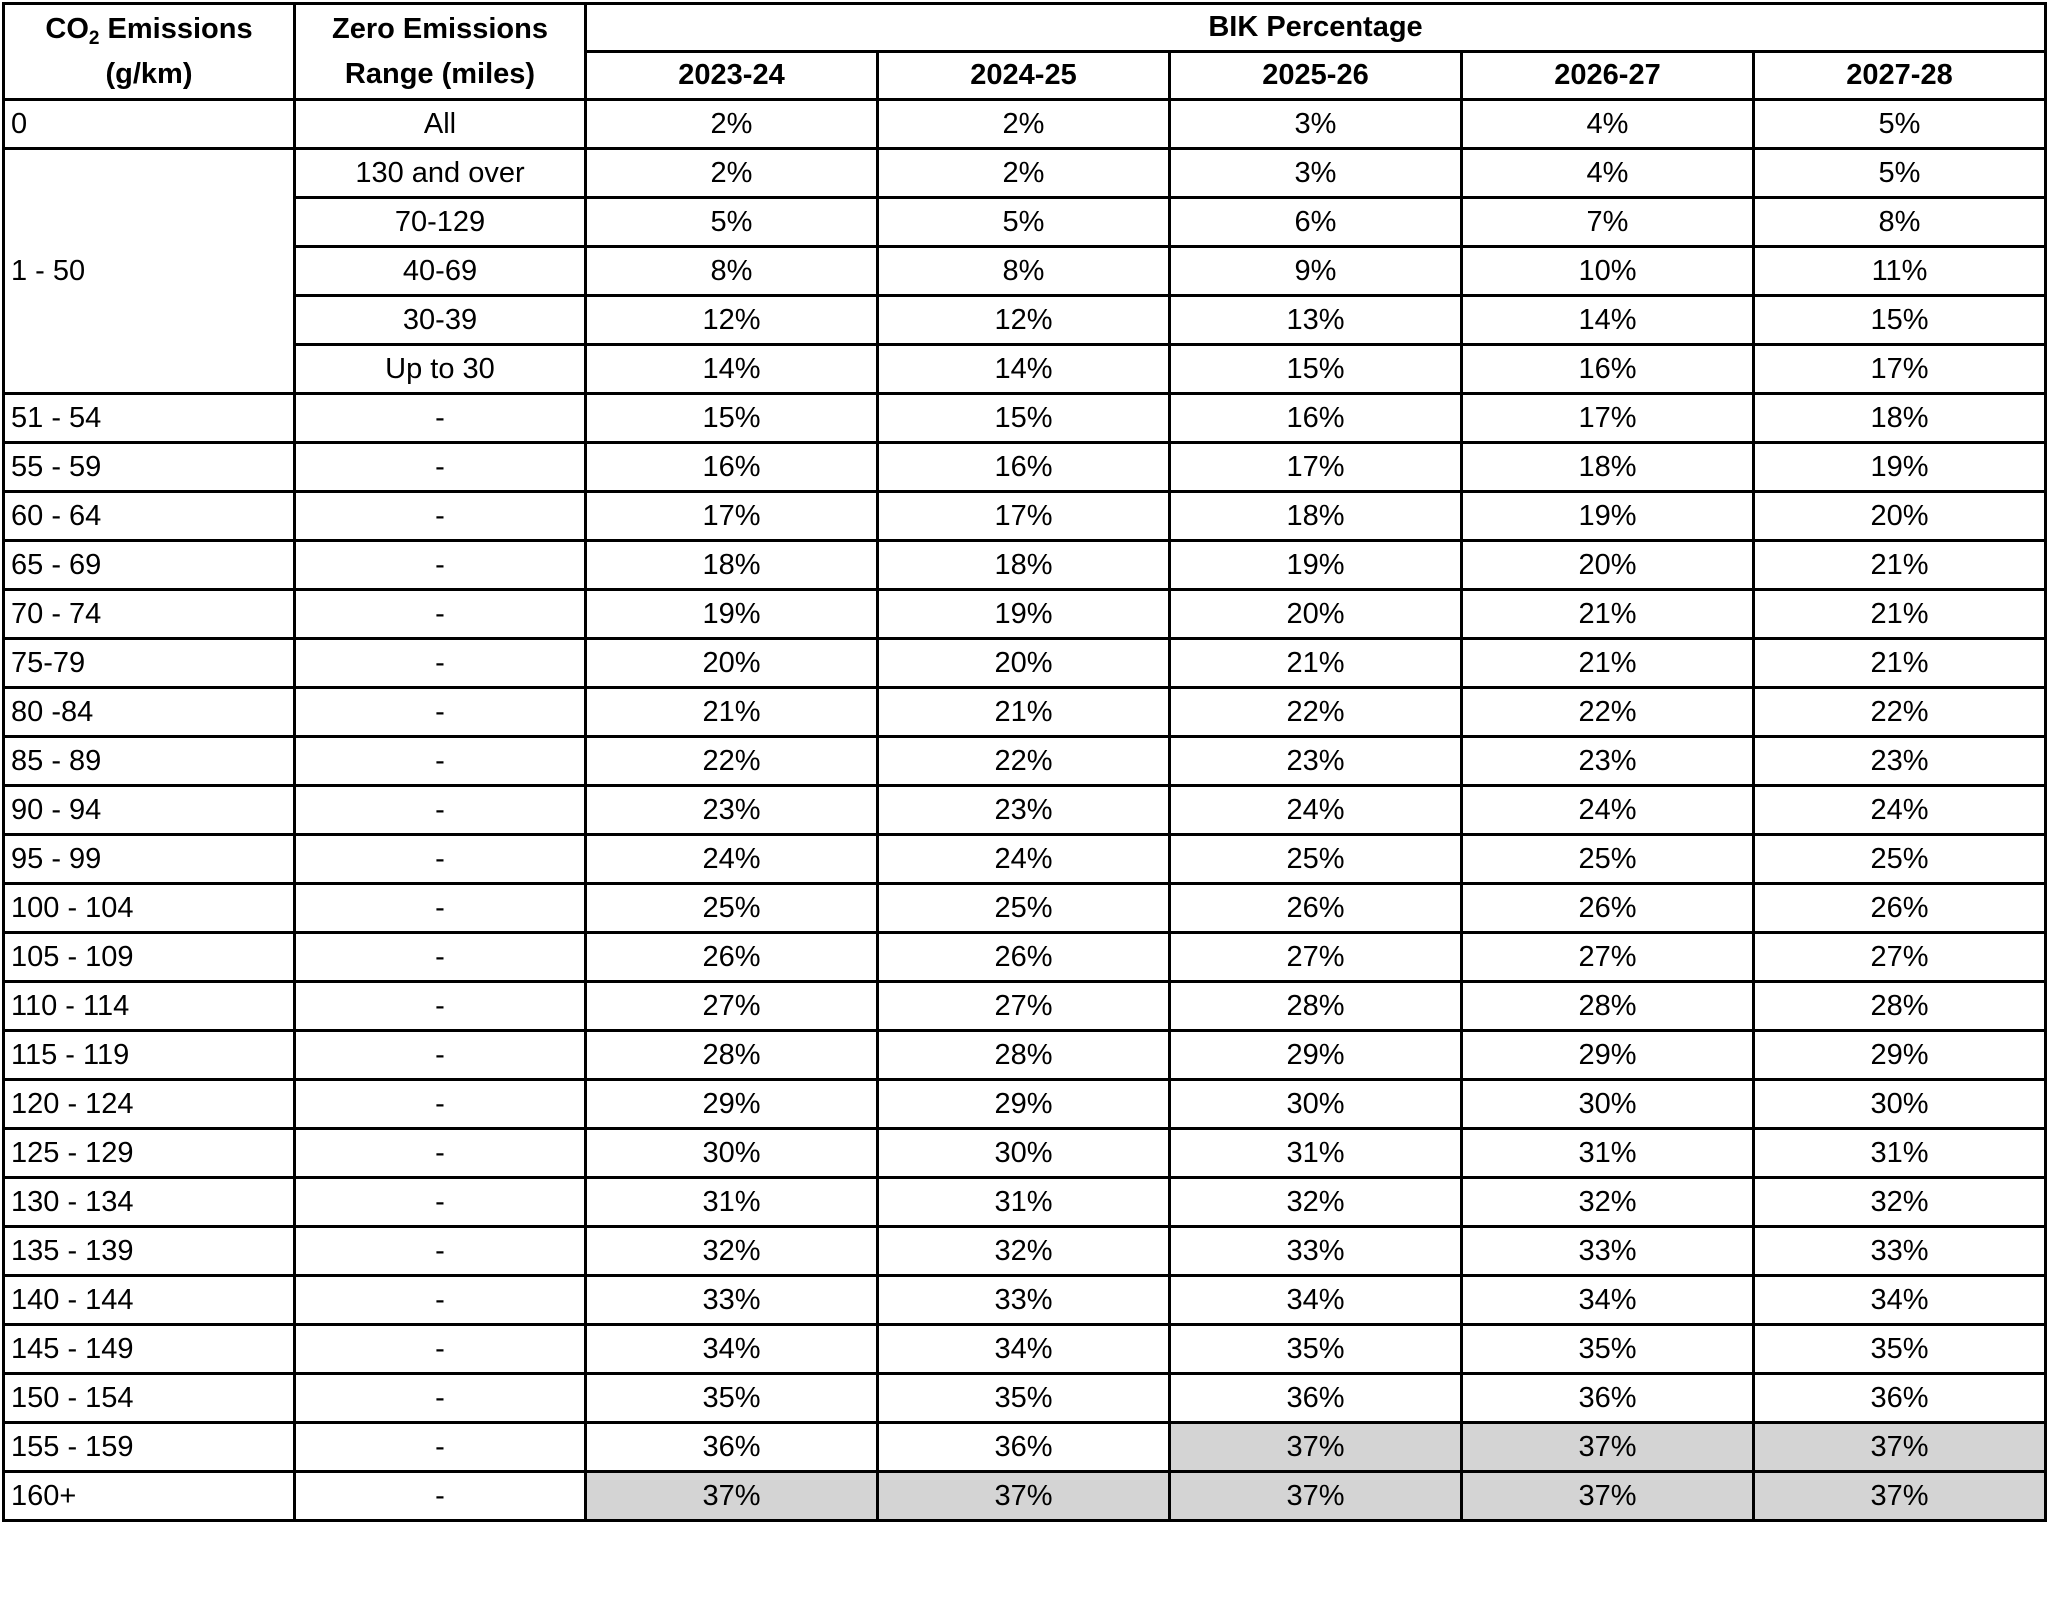 Image resolution: width=2047 pixels, height=1616 pixels. Describe the element at coordinates (1899, 418) in the screenshot. I see `bik-percentage-cell: 18%` at that location.